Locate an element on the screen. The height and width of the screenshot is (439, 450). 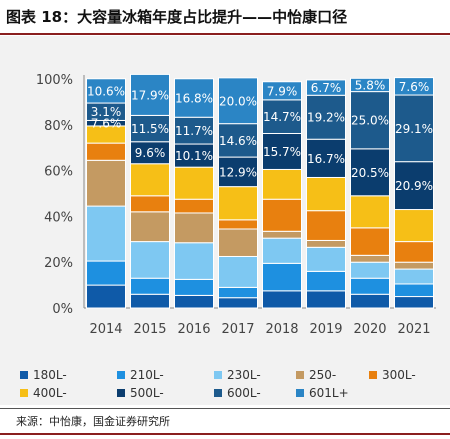
data-label: 5.8% is located at coordinates (370, 85).